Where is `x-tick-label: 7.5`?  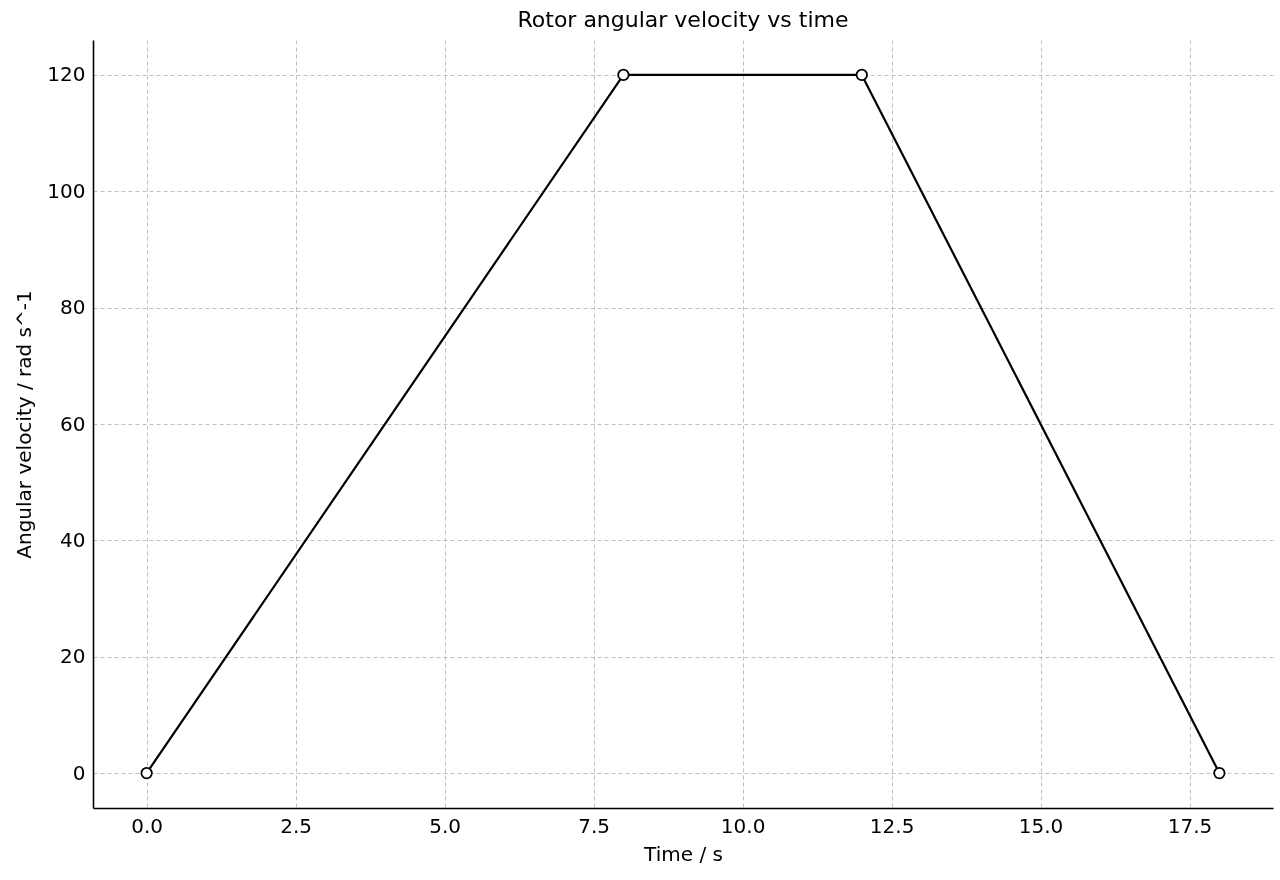
x-tick-label: 7.5 is located at coordinates (594, 825).